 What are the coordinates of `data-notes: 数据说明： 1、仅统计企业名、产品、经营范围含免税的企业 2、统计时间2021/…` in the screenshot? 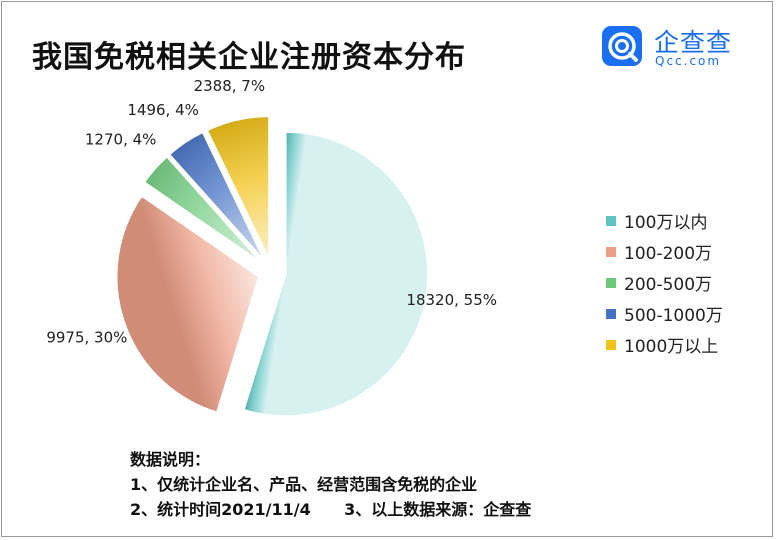 It's located at (330, 484).